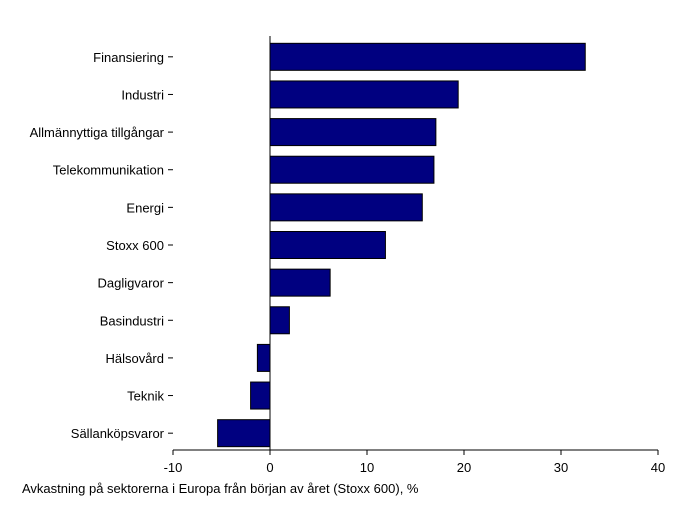  Describe the element at coordinates (145, 207) in the screenshot. I see `category-label: Energi` at that location.